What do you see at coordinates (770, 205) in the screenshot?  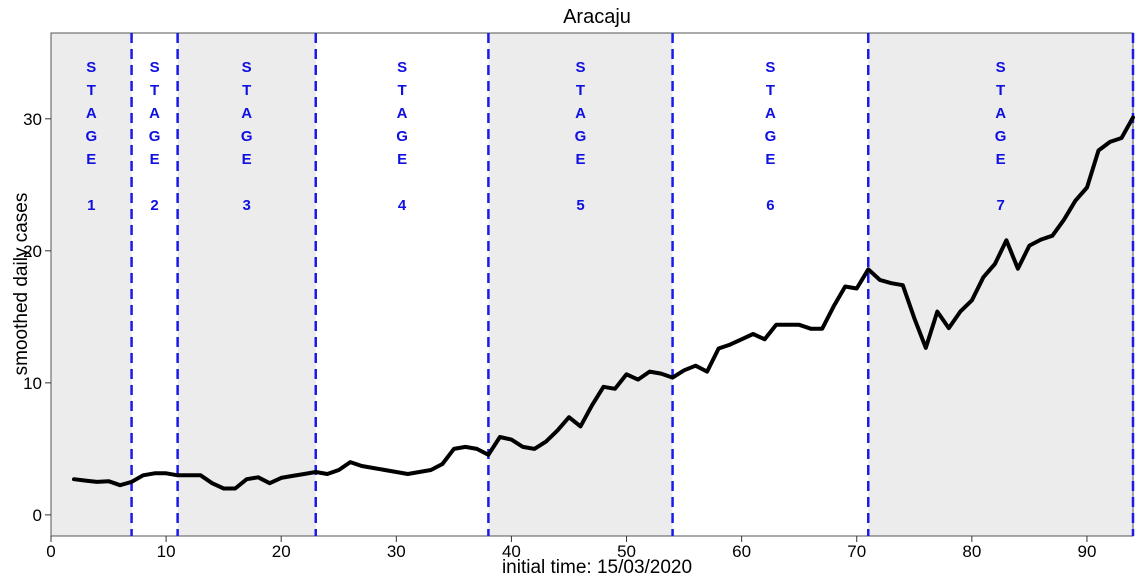 I see `stage-6-number: 6` at bounding box center [770, 205].